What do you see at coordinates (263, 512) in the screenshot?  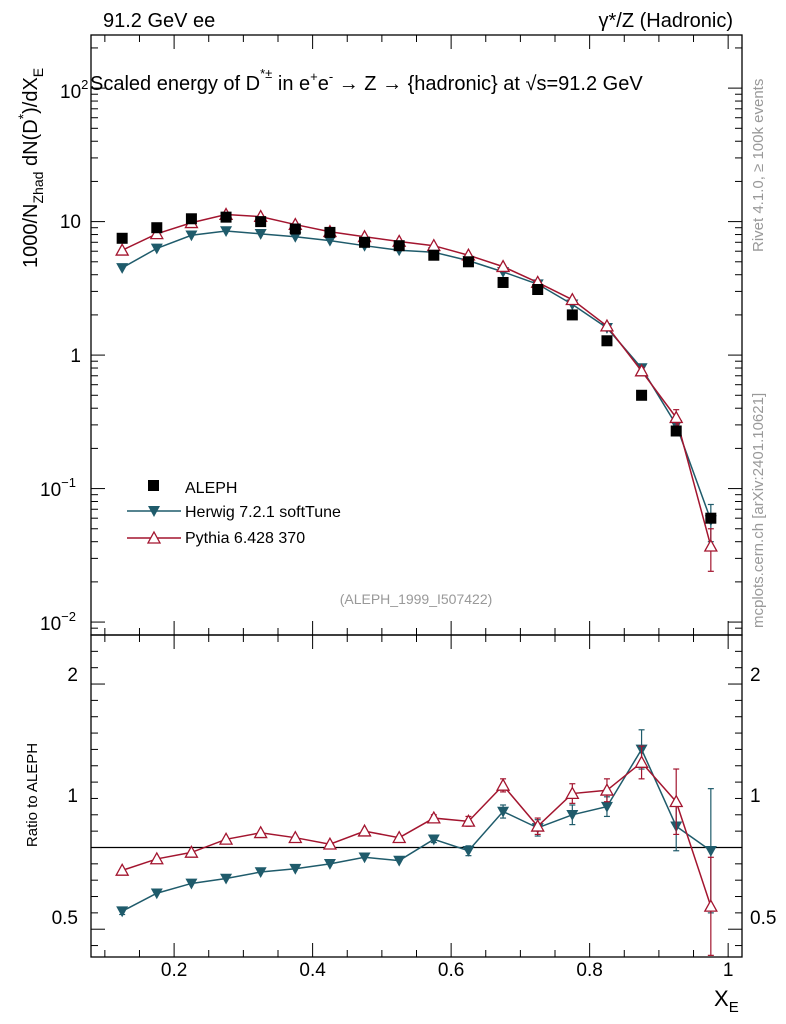 I see `legend-label-herwig: Herwig 7.2.1 softTune` at bounding box center [263, 512].